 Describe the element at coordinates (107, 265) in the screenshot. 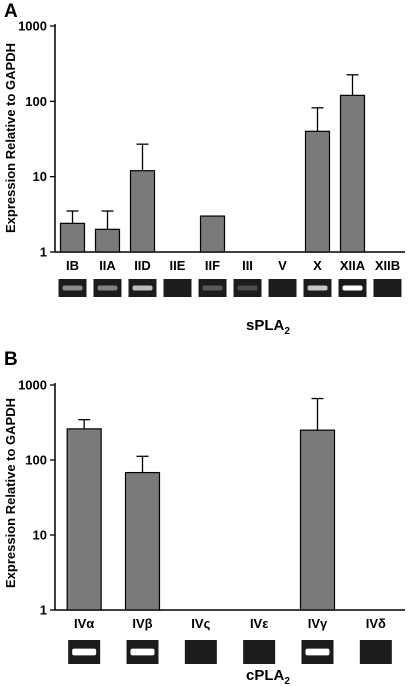

I see `panel-a-category-label: IIA` at that location.